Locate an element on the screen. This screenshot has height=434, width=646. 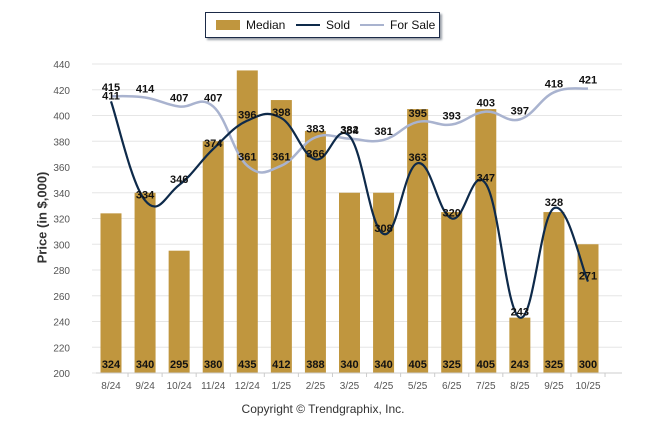
for-sale-data-label: 383 is located at coordinates (315, 129).